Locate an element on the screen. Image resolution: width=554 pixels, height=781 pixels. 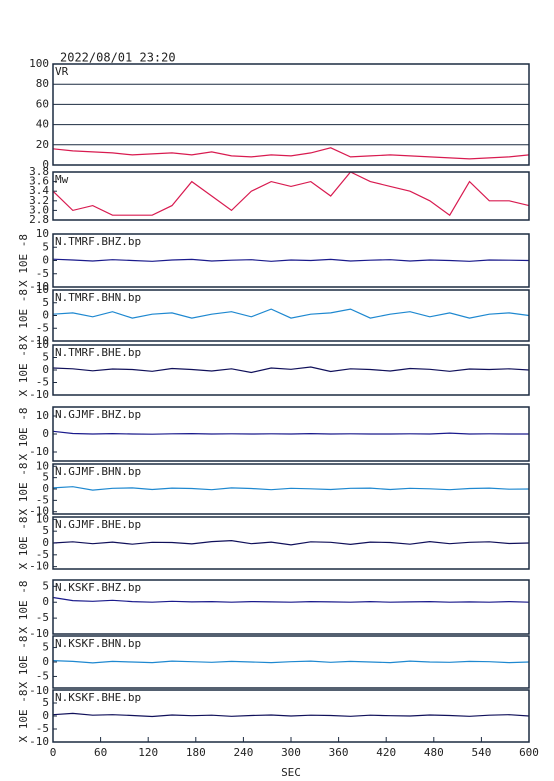
x-tick-label: 360 is located at coordinates (339, 752).